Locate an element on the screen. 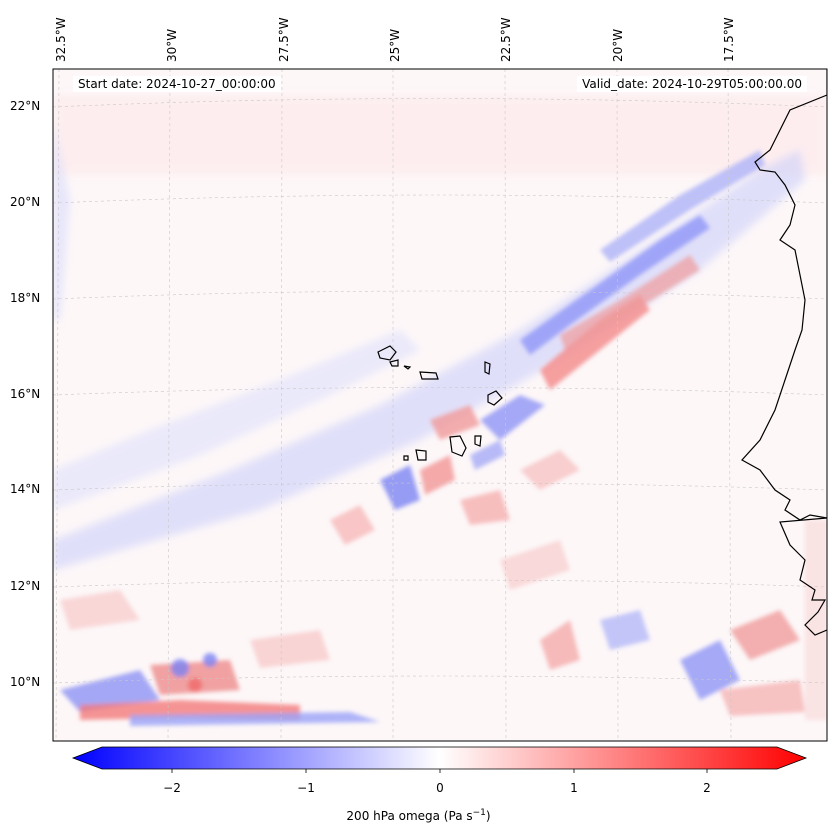 The image size is (837, 839). colorbar-label: 200 hPa omega (Pa s−1) is located at coordinates (418, 815).